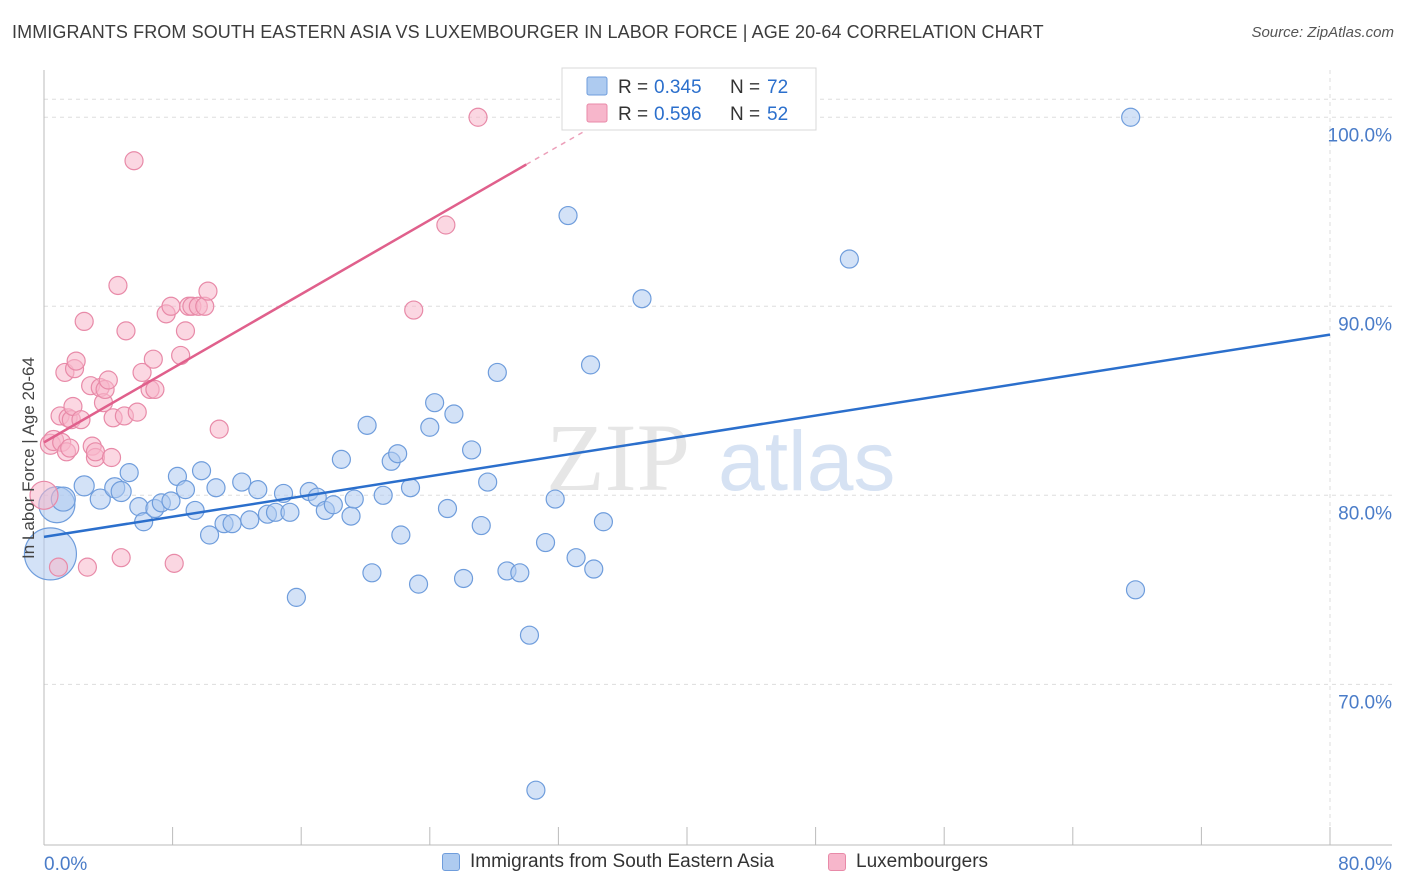 Image resolution: width=1406 pixels, height=892 pixels. What do you see at coordinates (597, 113) in the screenshot?
I see `legend-swatch-pink` at bounding box center [597, 113].